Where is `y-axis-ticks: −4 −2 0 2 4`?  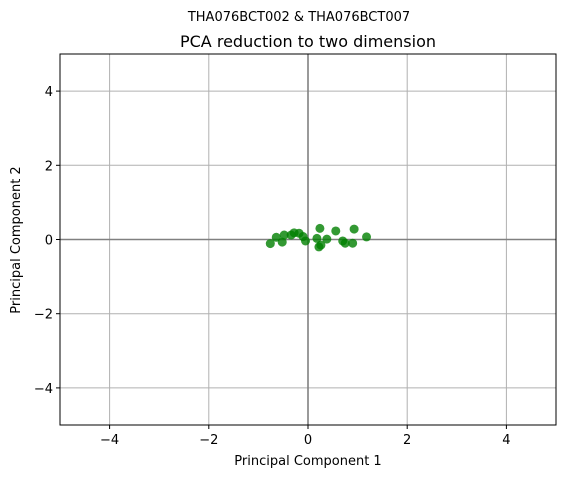 y-axis-ticks: −4 −2 0 2 4 is located at coordinates (47, 241).